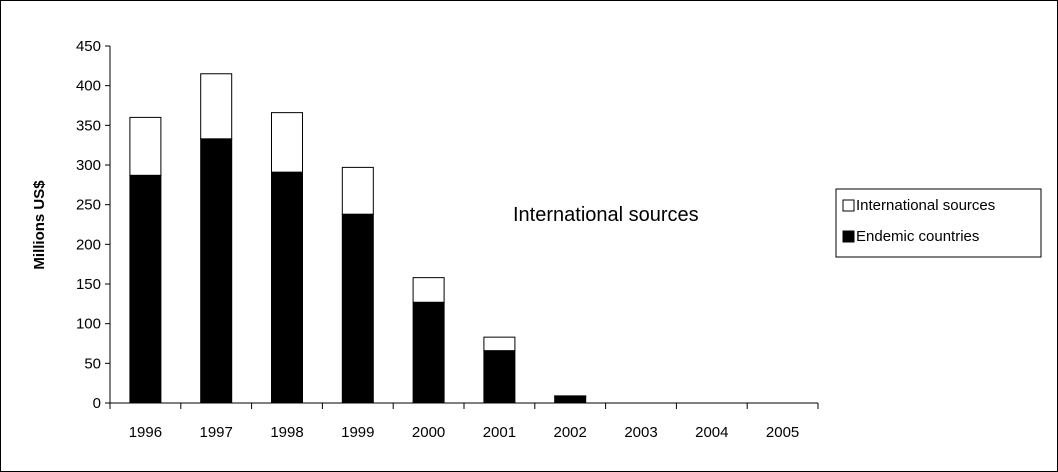  What do you see at coordinates (640, 432) in the screenshot?
I see `x-tick-label: 2003` at bounding box center [640, 432].